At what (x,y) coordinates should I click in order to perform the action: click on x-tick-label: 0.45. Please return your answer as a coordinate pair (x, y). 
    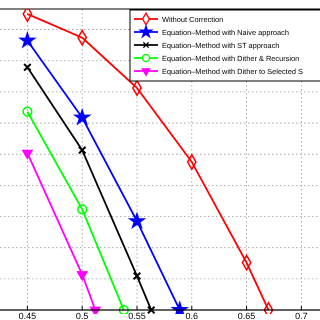
    Looking at the image, I should click on (27, 315).